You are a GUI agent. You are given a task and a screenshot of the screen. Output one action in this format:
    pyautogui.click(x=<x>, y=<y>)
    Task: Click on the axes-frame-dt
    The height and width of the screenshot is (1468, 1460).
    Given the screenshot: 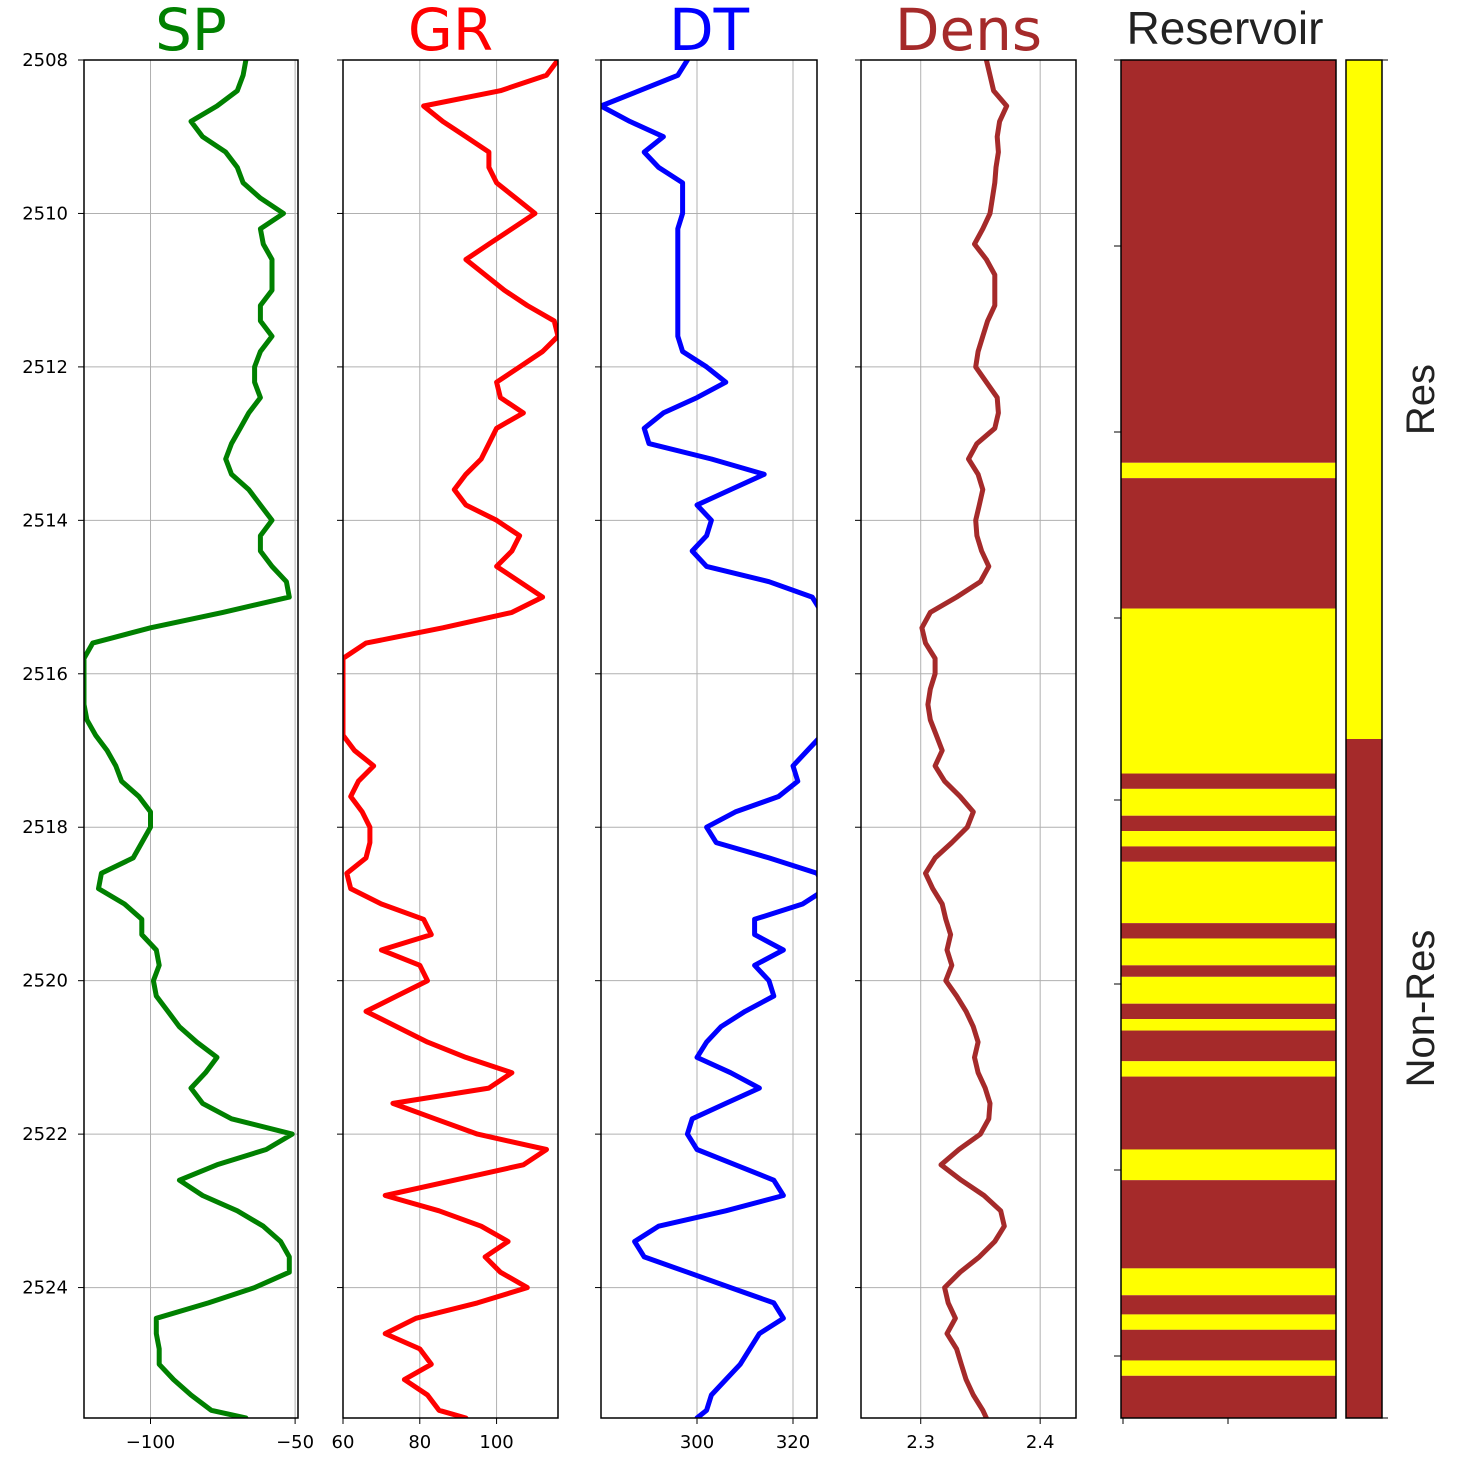 What is the action you would take?
    pyautogui.click(x=709, y=739)
    